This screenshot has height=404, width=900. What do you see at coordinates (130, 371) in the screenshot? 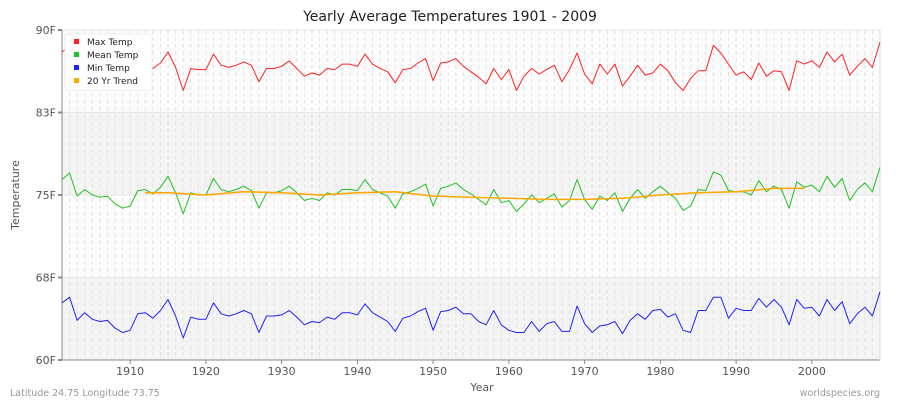
I see `x-tick-label: 1910` at bounding box center [130, 371].